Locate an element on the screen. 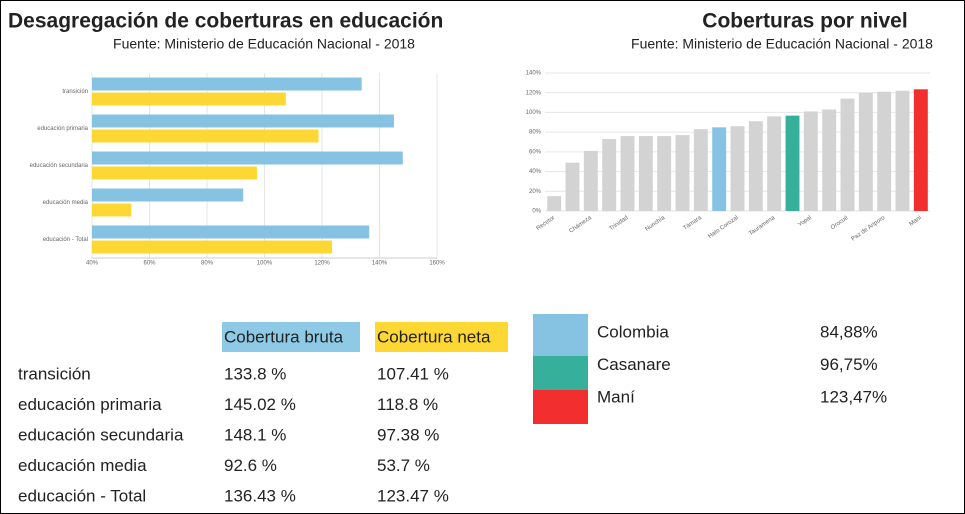 The width and height of the screenshot is (965, 514). x-tick-label: 100% is located at coordinates (265, 264).